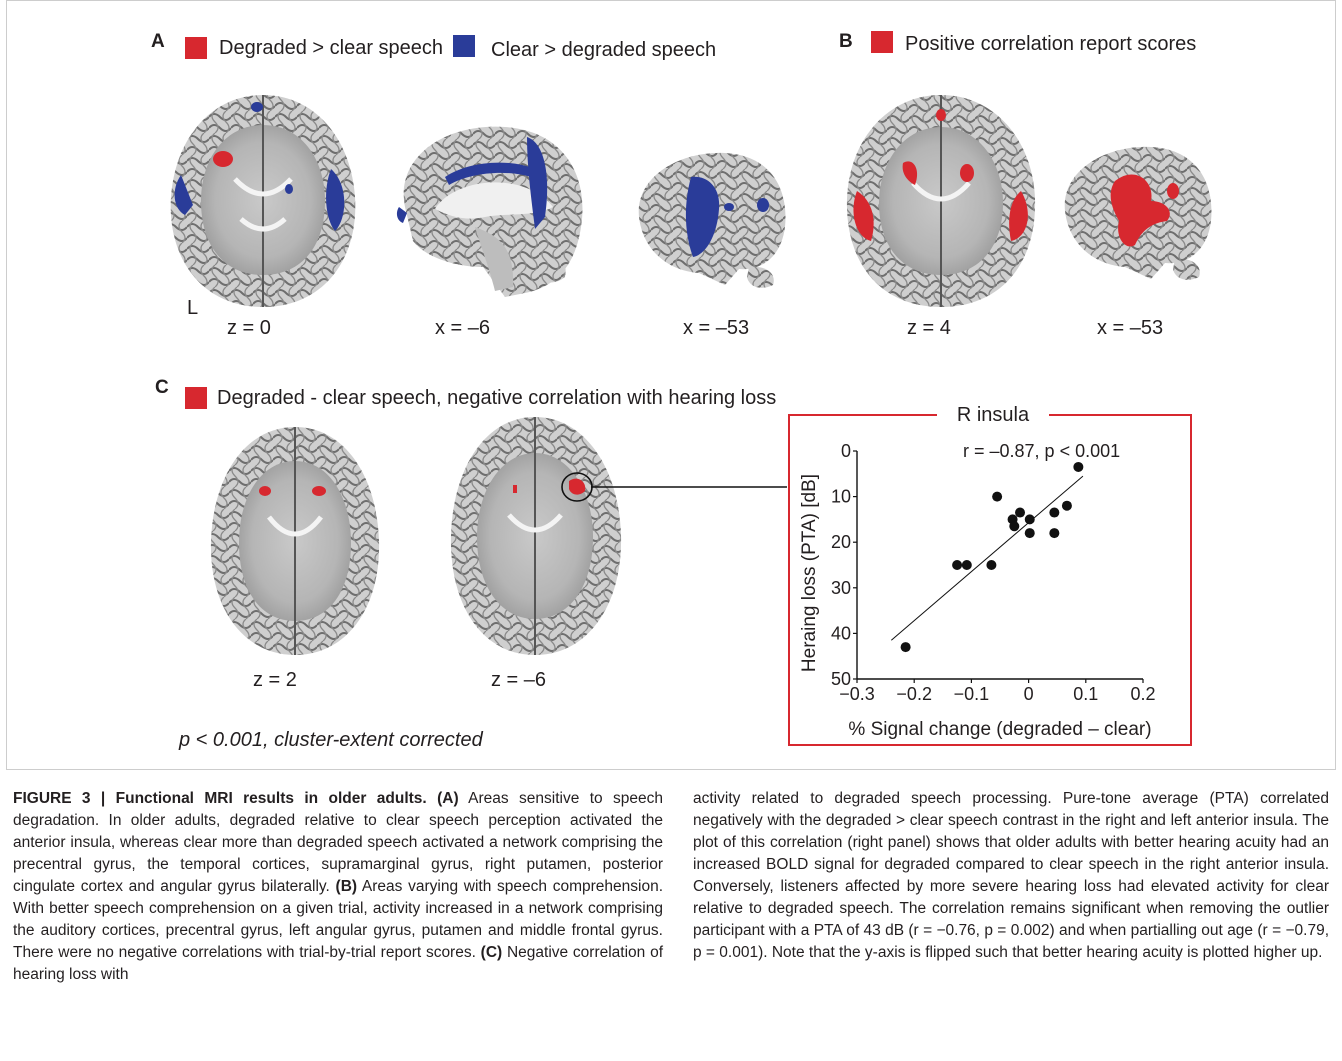 This screenshot has height=1061, width=1342. Describe the element at coordinates (941, 201) in the screenshot. I see `brain-axial-z4` at that location.